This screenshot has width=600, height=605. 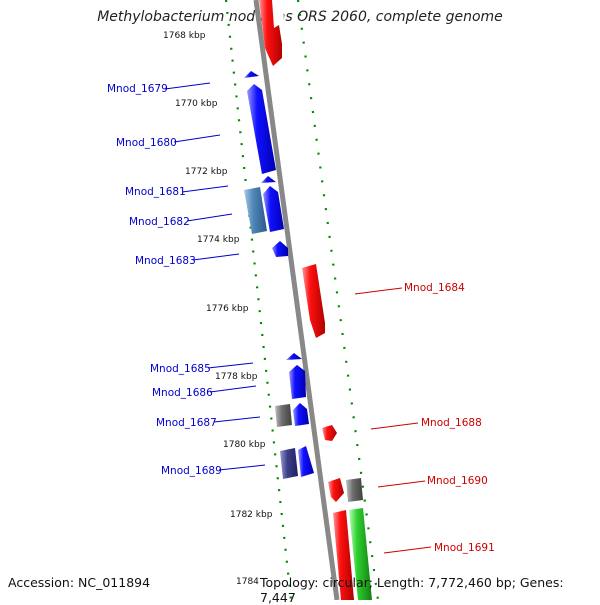 What do you see at coordinates (434, 288) in the screenshot?
I see `gene-label-mnod-1684: Mnod_1684` at bounding box center [434, 288].